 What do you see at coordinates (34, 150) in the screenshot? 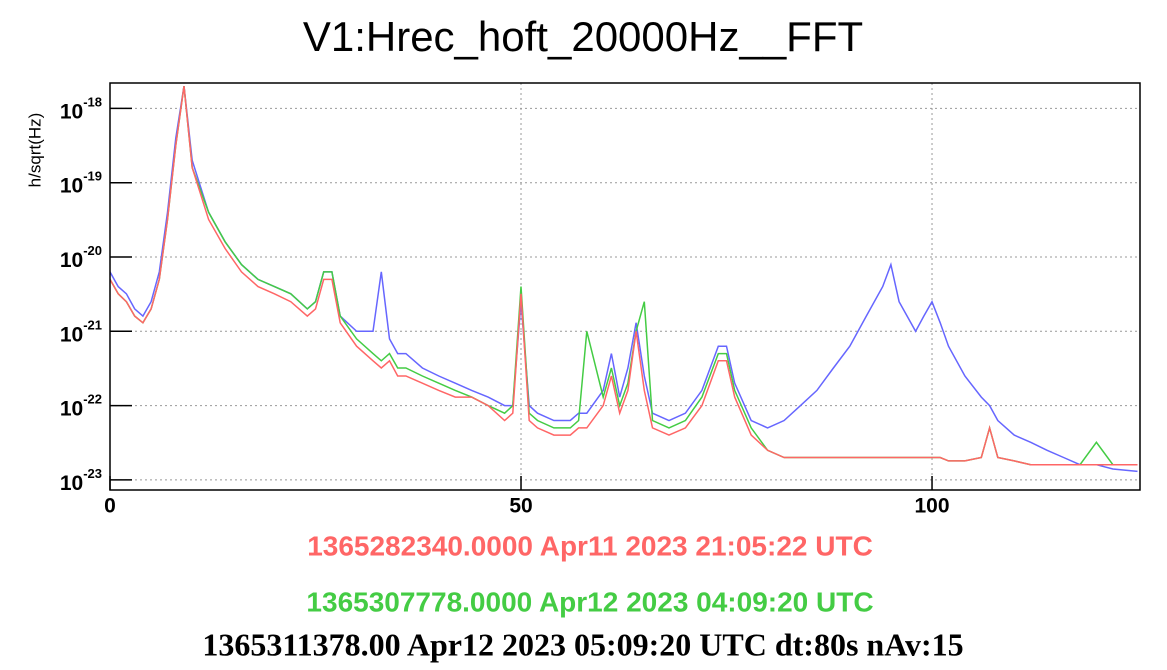
I see `y-axis-label: h/sqrt(Hz)` at bounding box center [34, 150].